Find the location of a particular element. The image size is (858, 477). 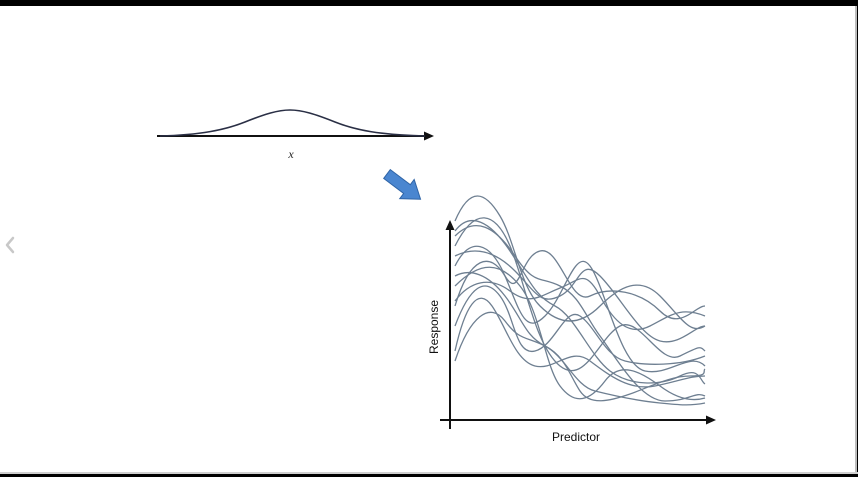

function-curves is located at coordinates (580, 300).